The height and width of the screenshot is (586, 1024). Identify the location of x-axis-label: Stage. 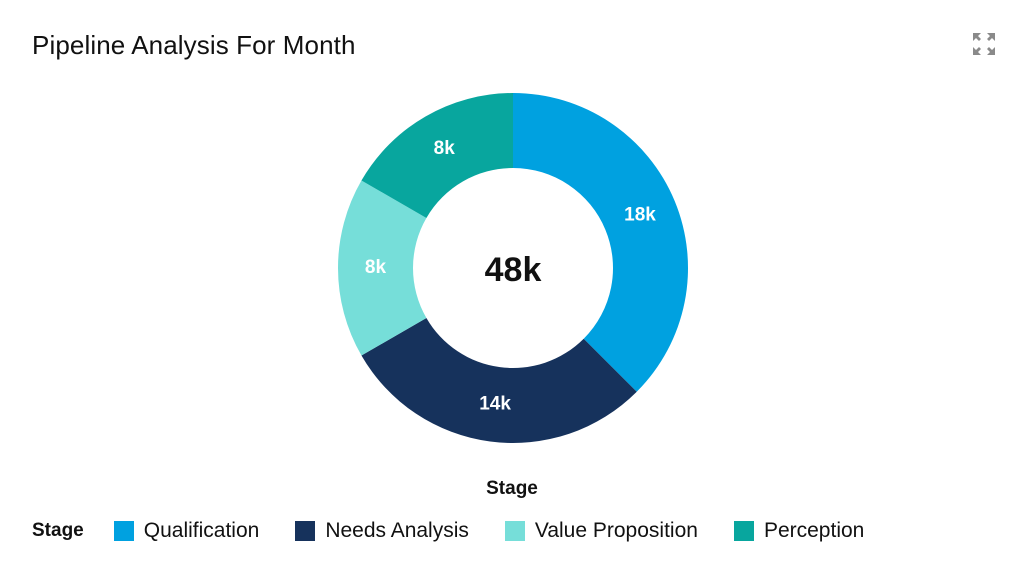
(512, 488).